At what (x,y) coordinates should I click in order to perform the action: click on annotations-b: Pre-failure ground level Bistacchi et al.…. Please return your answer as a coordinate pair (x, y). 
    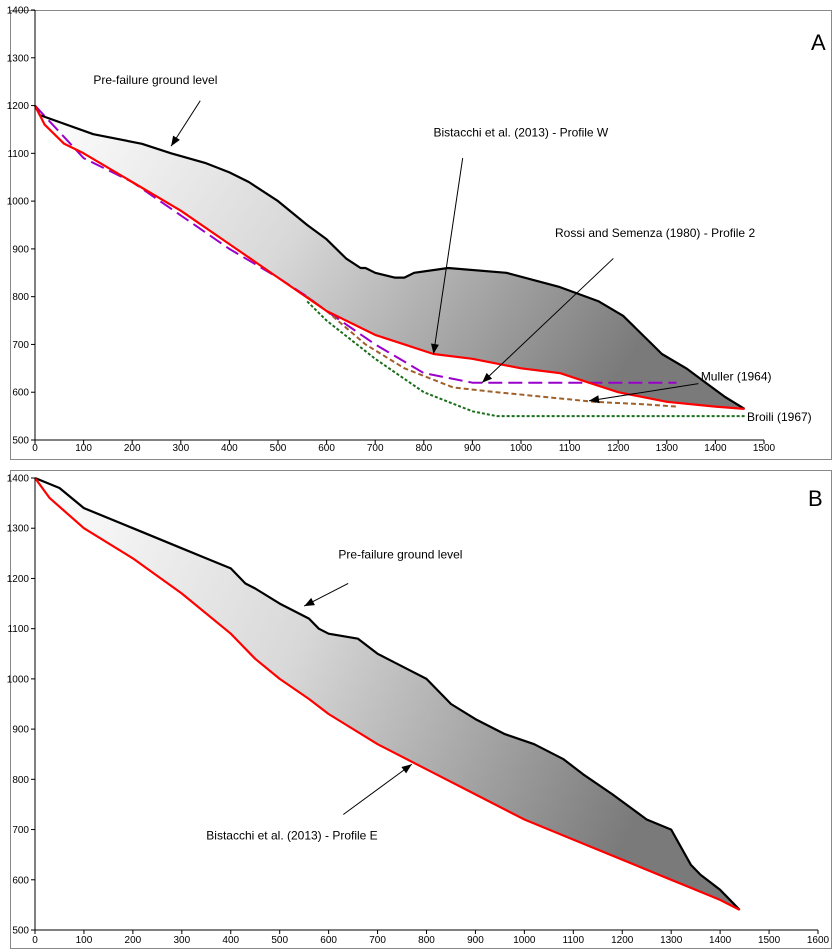
    Looking at the image, I should click on (334, 694).